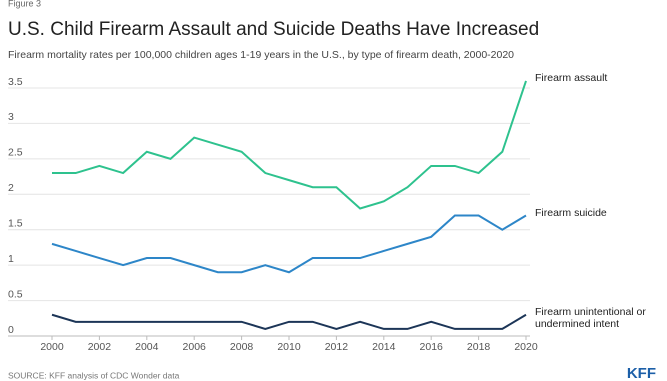 Image resolution: width=667 pixels, height=381 pixels. Describe the element at coordinates (15, 153) in the screenshot. I see `y-tick-label: 2.5` at that location.